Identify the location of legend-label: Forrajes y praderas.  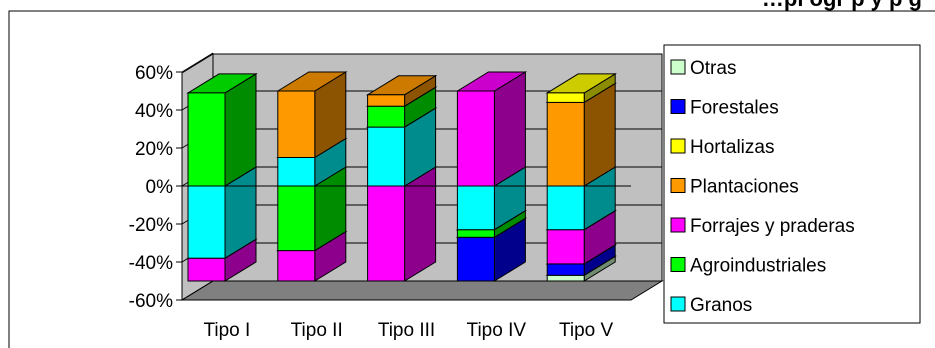
(772, 226).